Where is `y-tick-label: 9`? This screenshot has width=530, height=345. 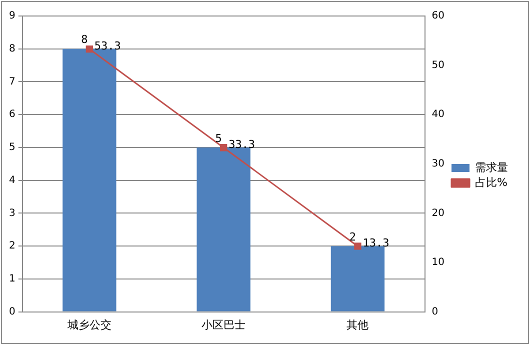
y-tick-label: 9 is located at coordinates (12, 16).